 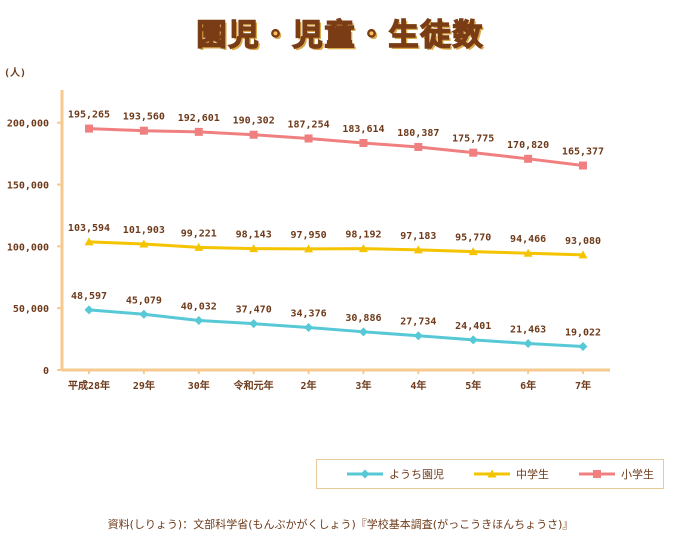 What do you see at coordinates (308, 235) in the screenshot?
I see `data-label: 97,950` at bounding box center [308, 235].